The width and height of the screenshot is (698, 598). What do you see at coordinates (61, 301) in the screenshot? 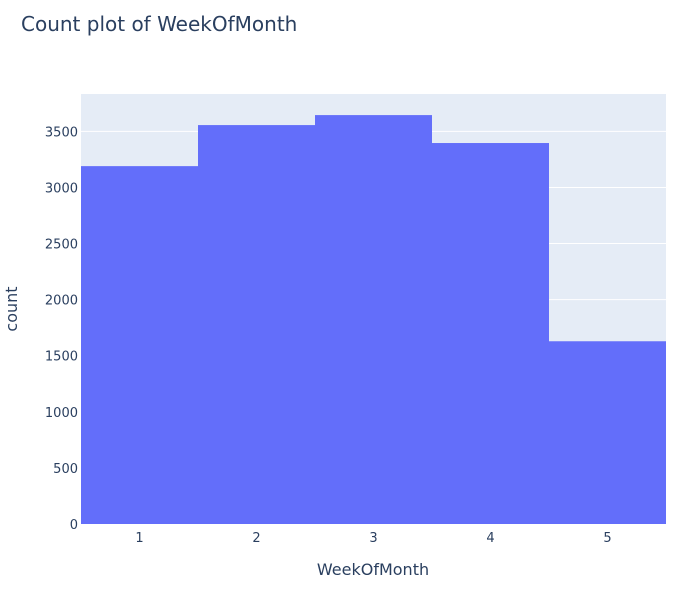
I see `y-tick-label: 2000` at bounding box center [61, 301].